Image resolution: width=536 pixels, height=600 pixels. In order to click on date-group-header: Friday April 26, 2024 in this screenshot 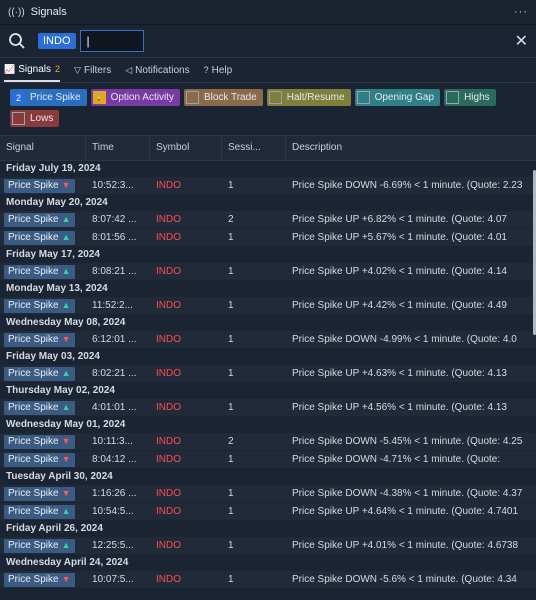, I will do `click(268, 529)`.